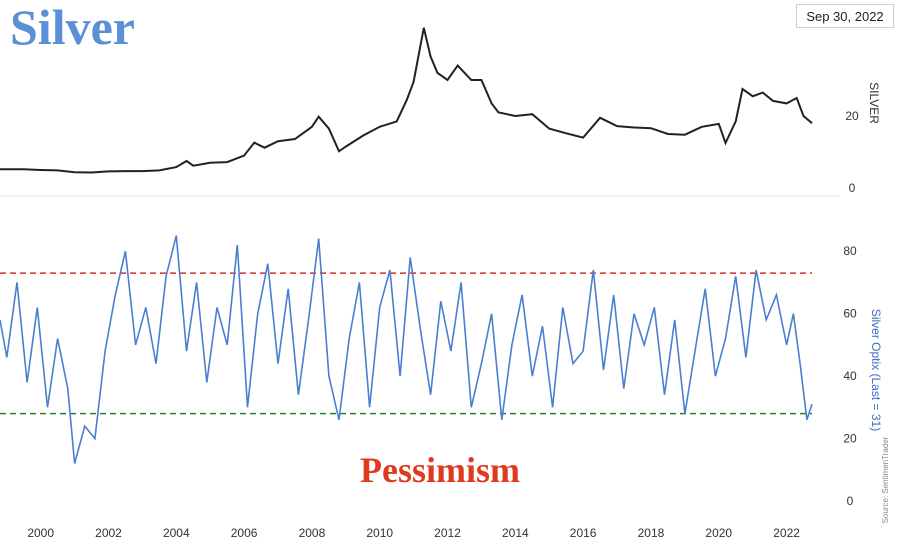 Image resolution: width=900 pixels, height=546 pixels. I want to click on bottom-y-axis-label: Silver Optix (Last = 31), so click(876, 370).